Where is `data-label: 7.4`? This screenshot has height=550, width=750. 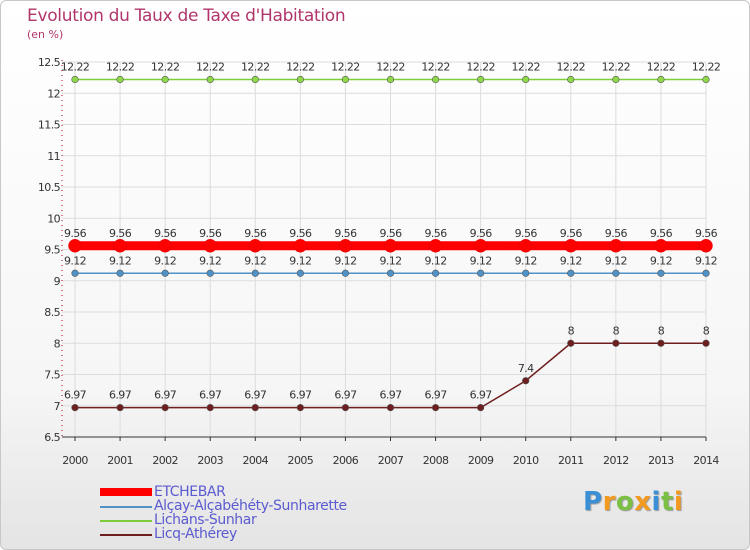
data-label: 7.4 is located at coordinates (526, 368).